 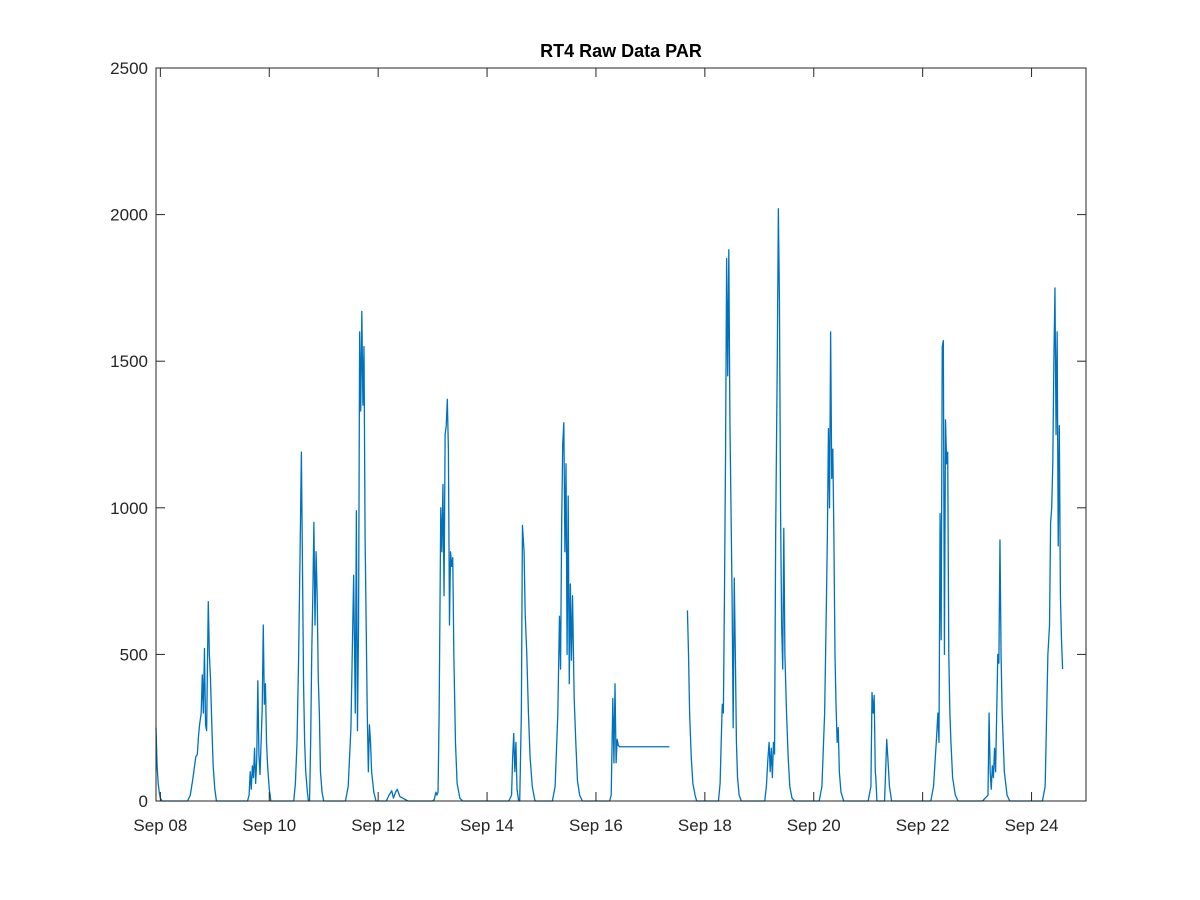 I want to click on y-tick-label: 500, so click(x=134, y=654).